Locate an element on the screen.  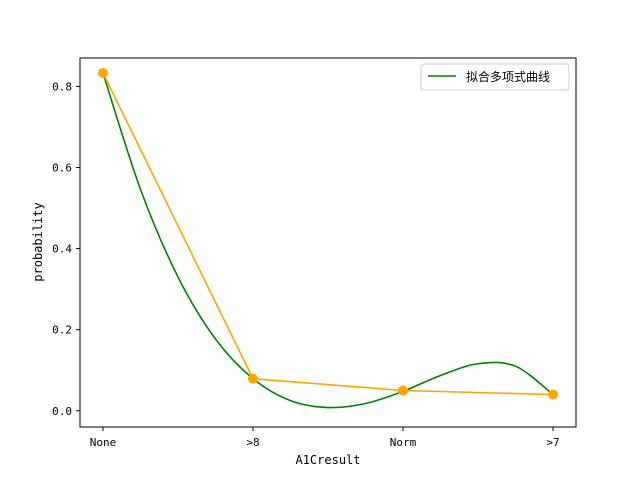
legend: 拟合多项式曲线 is located at coordinates (495, 77).